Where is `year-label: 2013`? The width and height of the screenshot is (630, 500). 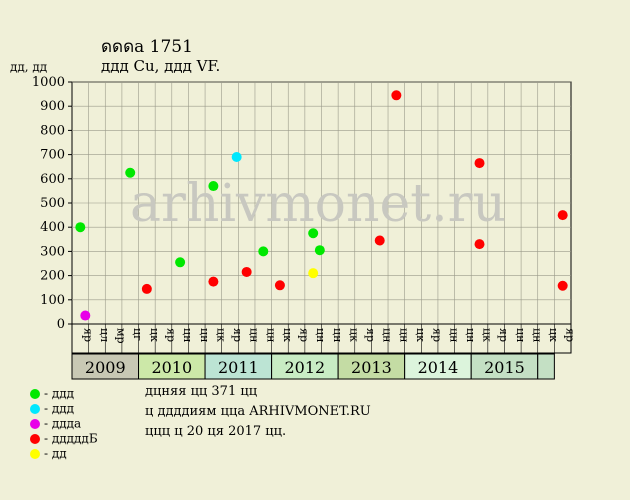
year-label: 2013 is located at coordinates (371, 367).